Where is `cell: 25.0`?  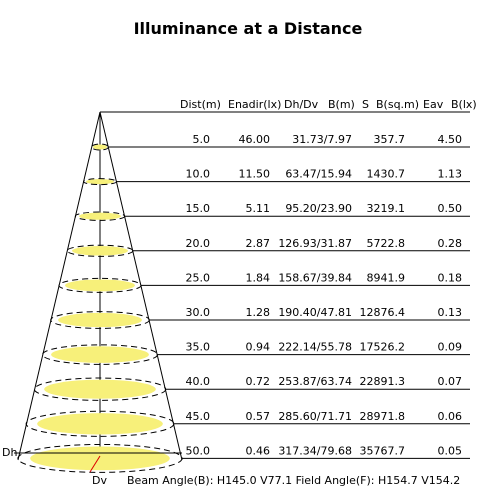
cell: 25.0 is located at coordinates (198, 277).